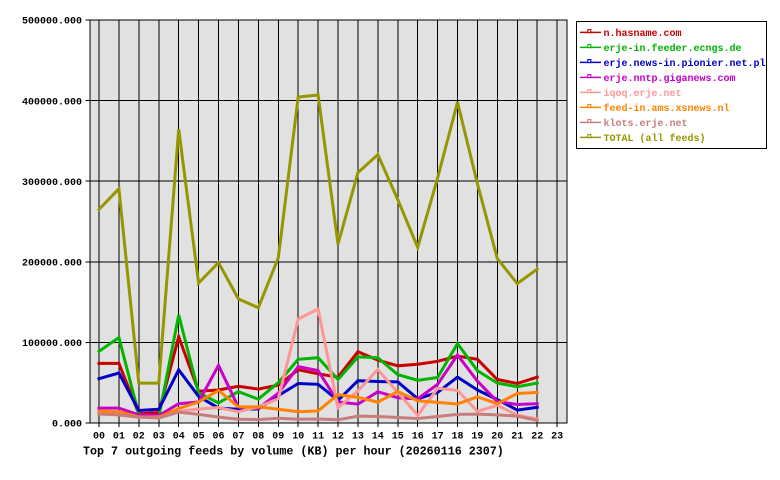  What do you see at coordinates (646, 124) in the screenshot?
I see `svg-text: klots.erje.net` at bounding box center [646, 124].